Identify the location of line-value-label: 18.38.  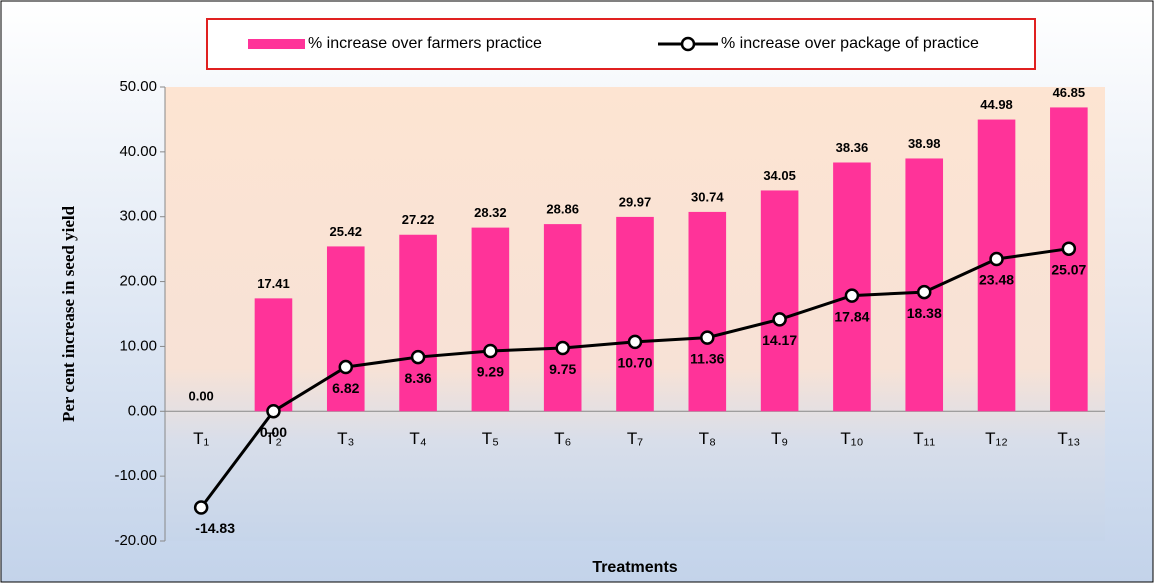
(924, 313).